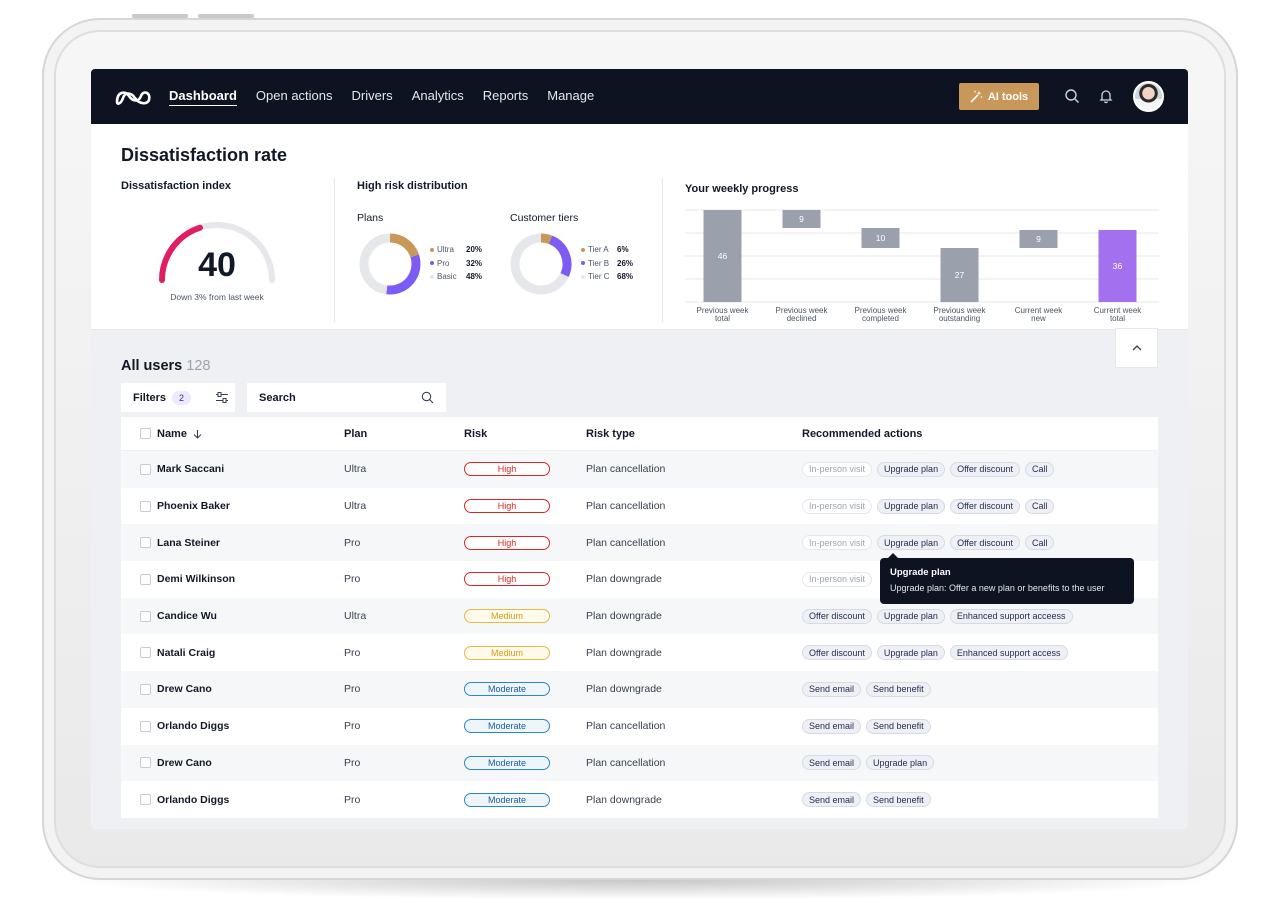 The width and height of the screenshot is (1280, 921). Describe the element at coordinates (976, 96) in the screenshot. I see `magic-wand-icon` at that location.